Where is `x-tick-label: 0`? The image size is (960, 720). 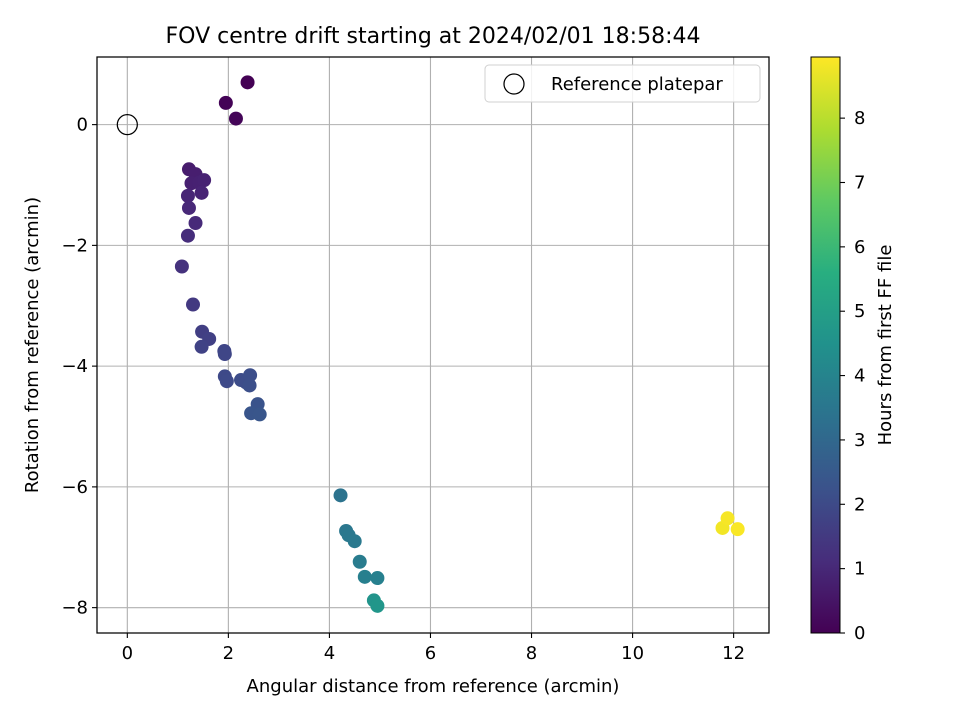 x-tick-label: 0 is located at coordinates (127, 653).